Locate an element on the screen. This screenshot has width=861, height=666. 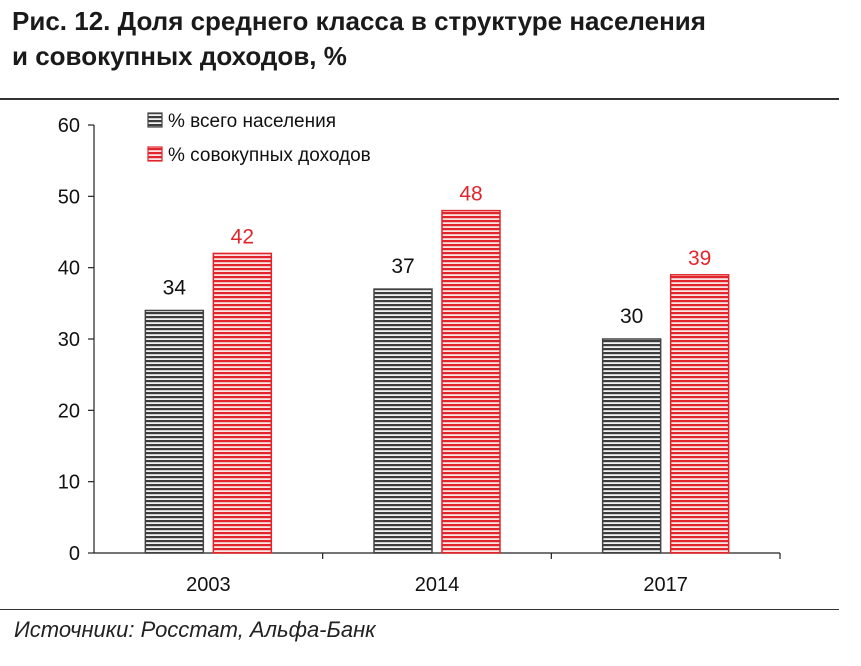
bar-income-2017 is located at coordinates (699, 414).